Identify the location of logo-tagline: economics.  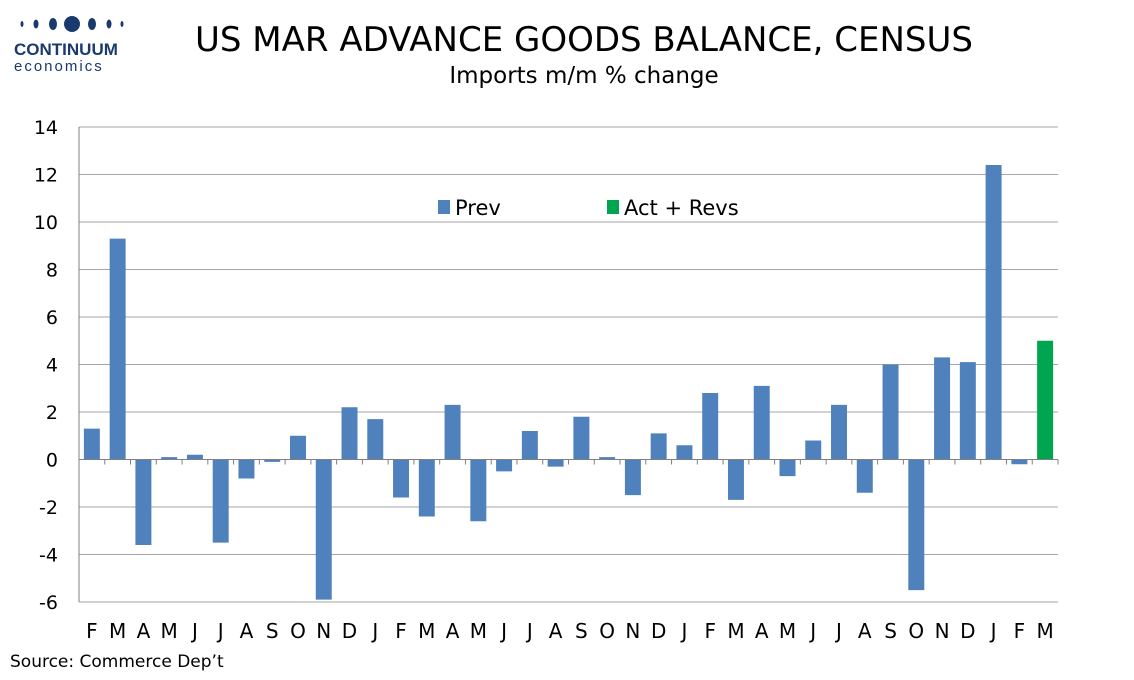
(59, 66).